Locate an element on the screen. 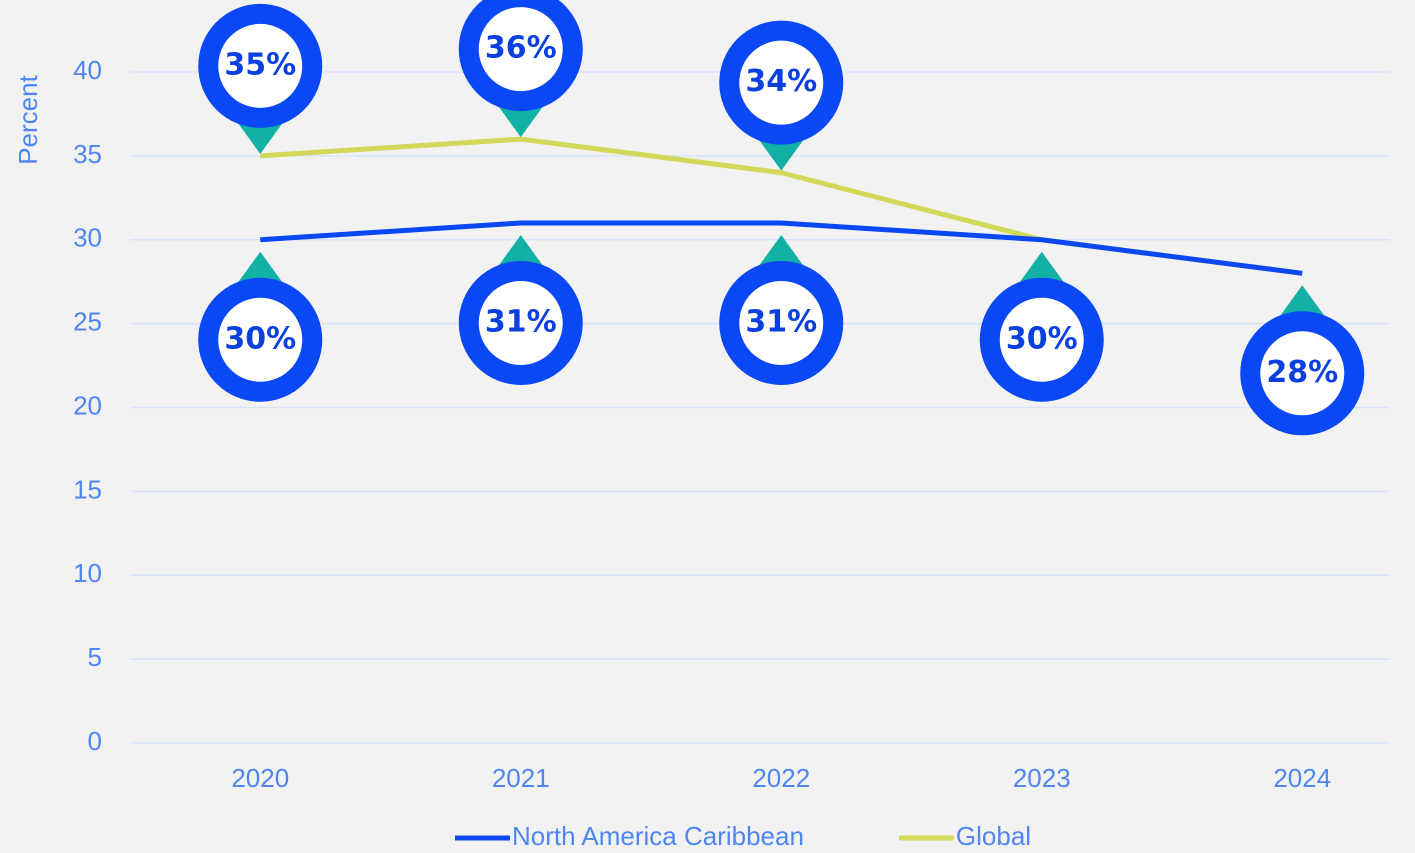  y-tick-label: 40 is located at coordinates (87, 70).